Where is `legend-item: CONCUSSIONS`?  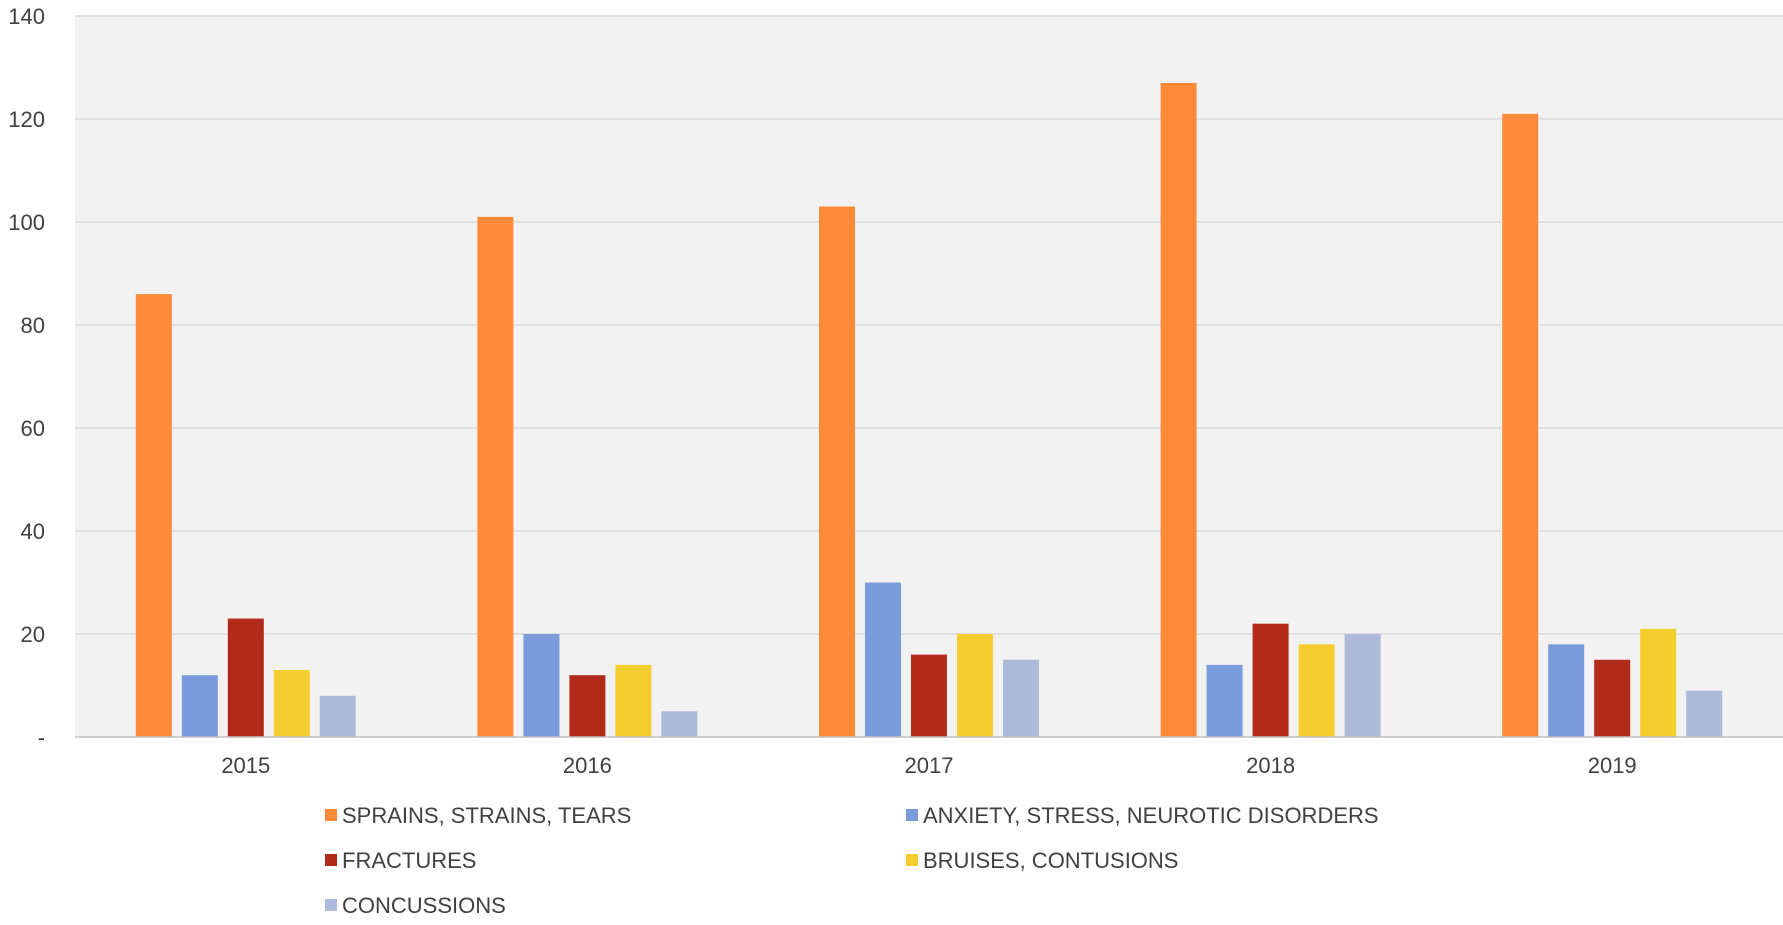 legend-item: CONCUSSIONS is located at coordinates (415, 905).